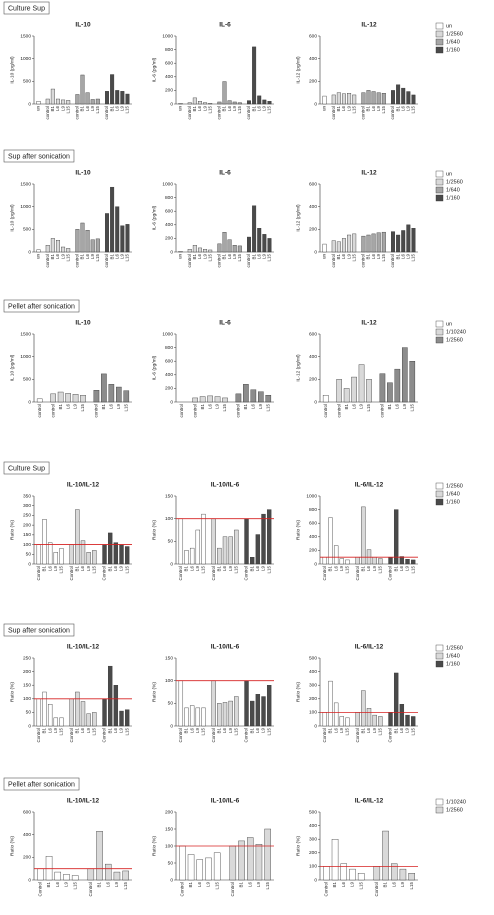 This screenshot has height=915, width=494. What do you see at coordinates (453, 50) in the screenshot?
I see `legend-label: 1/160` at bounding box center [453, 50].